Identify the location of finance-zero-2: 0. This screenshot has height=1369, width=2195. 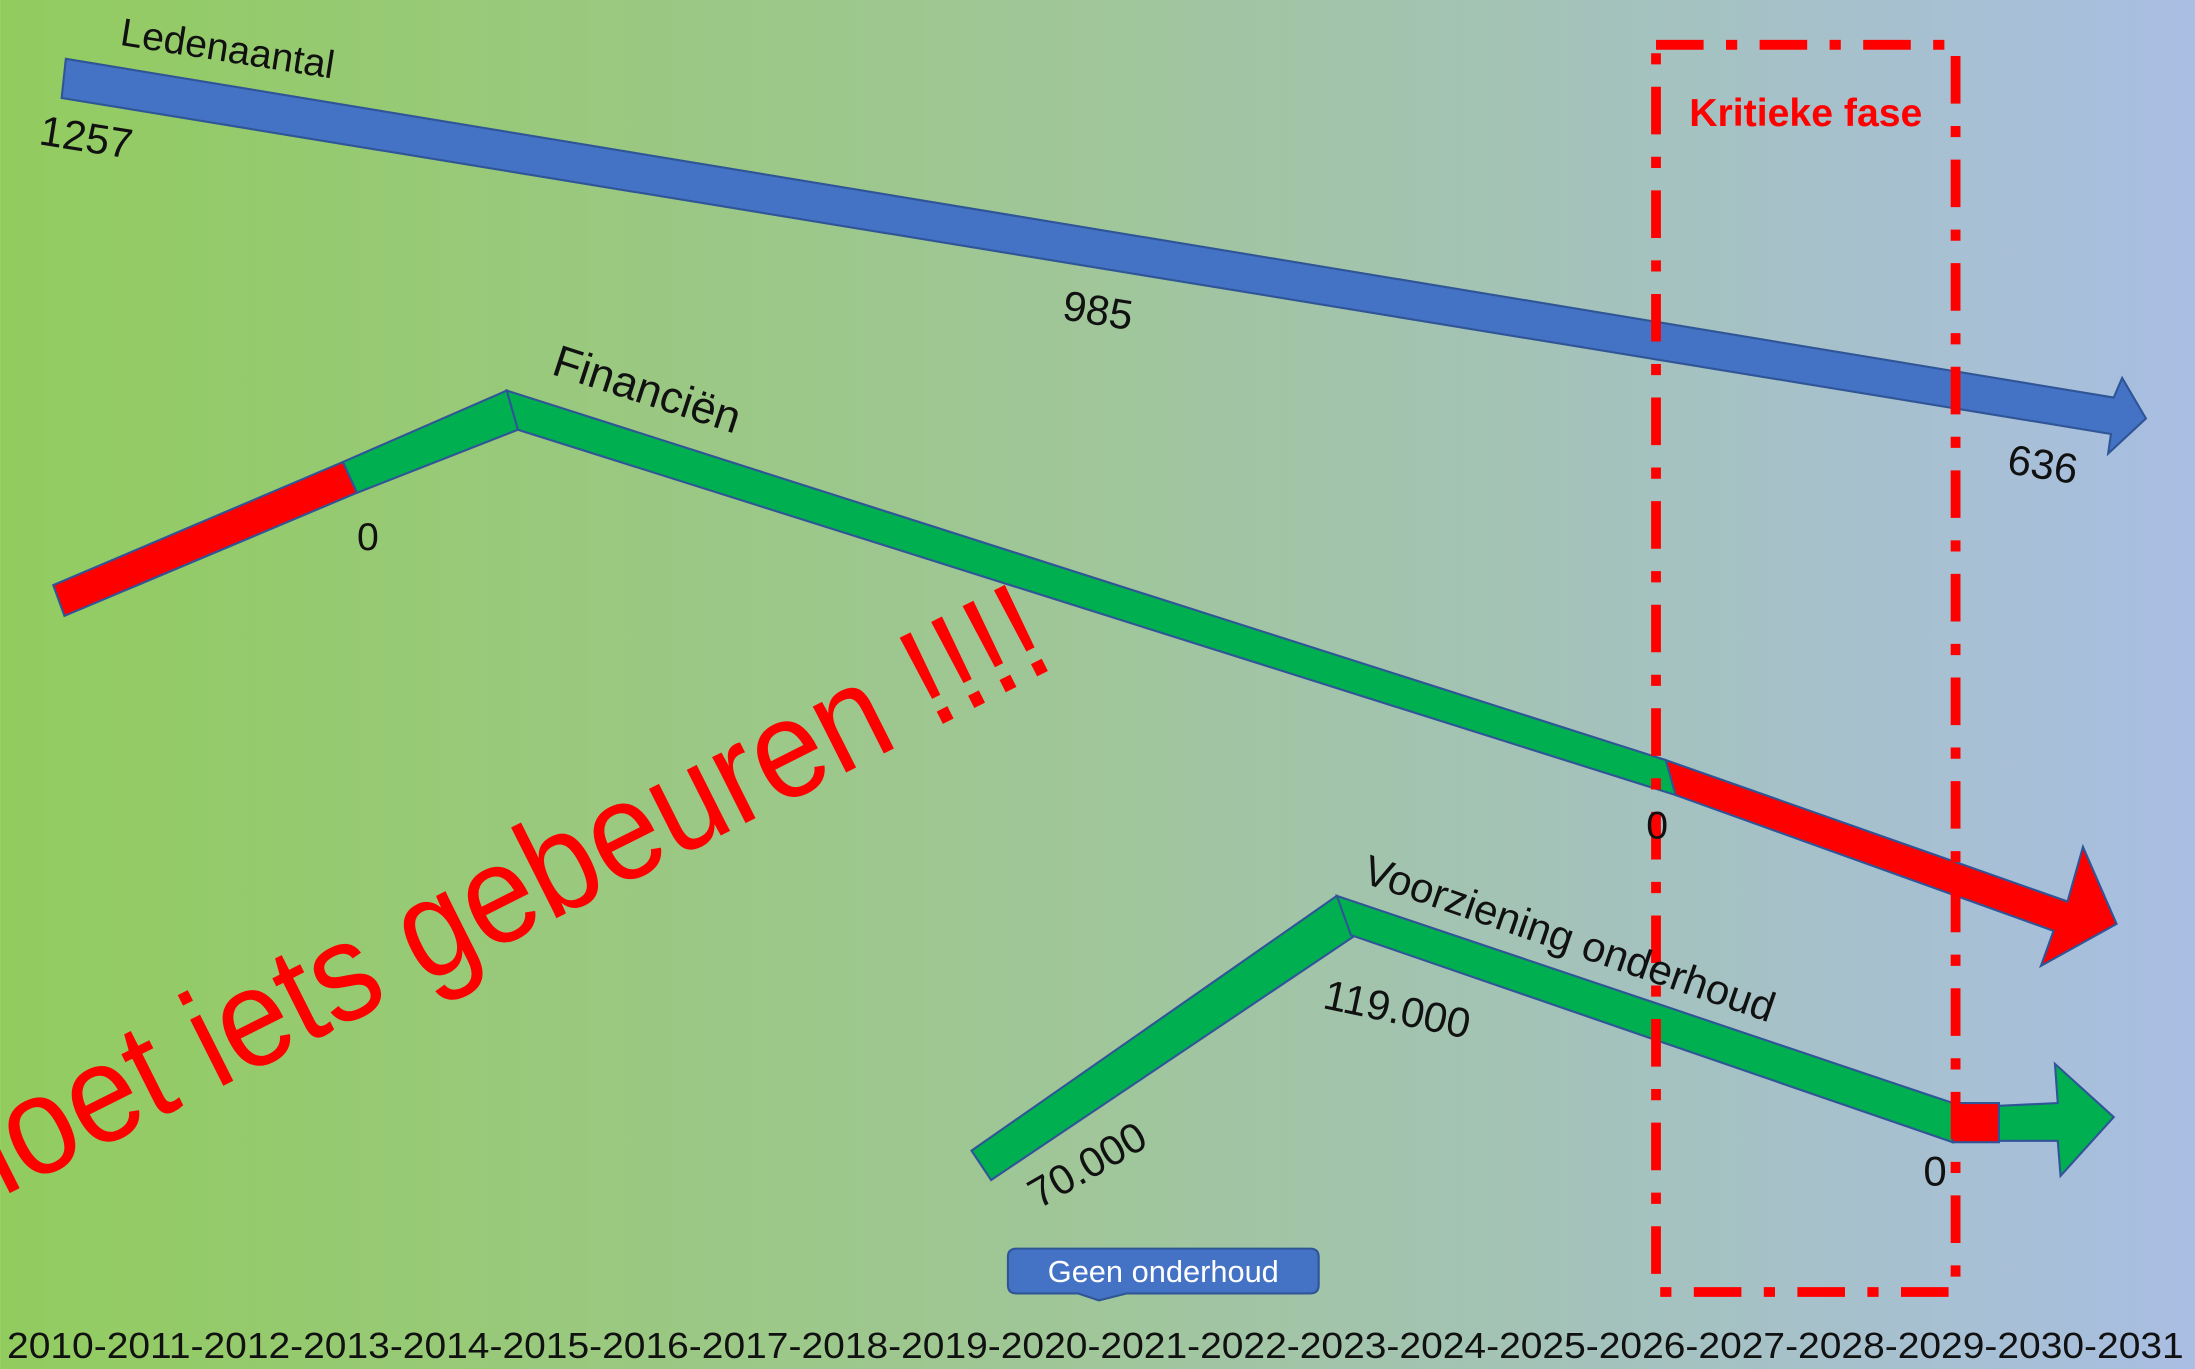
(1657, 825).